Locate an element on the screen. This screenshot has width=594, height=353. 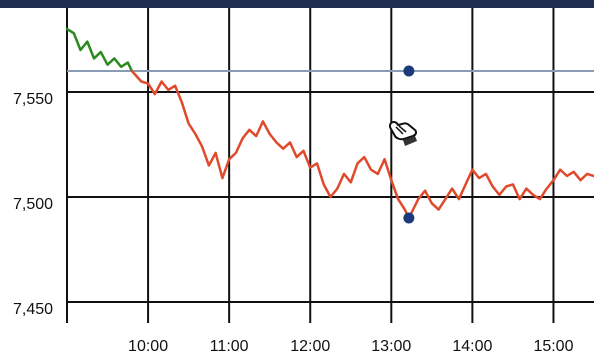
x-tick-label: 13:00 is located at coordinates (391, 345).